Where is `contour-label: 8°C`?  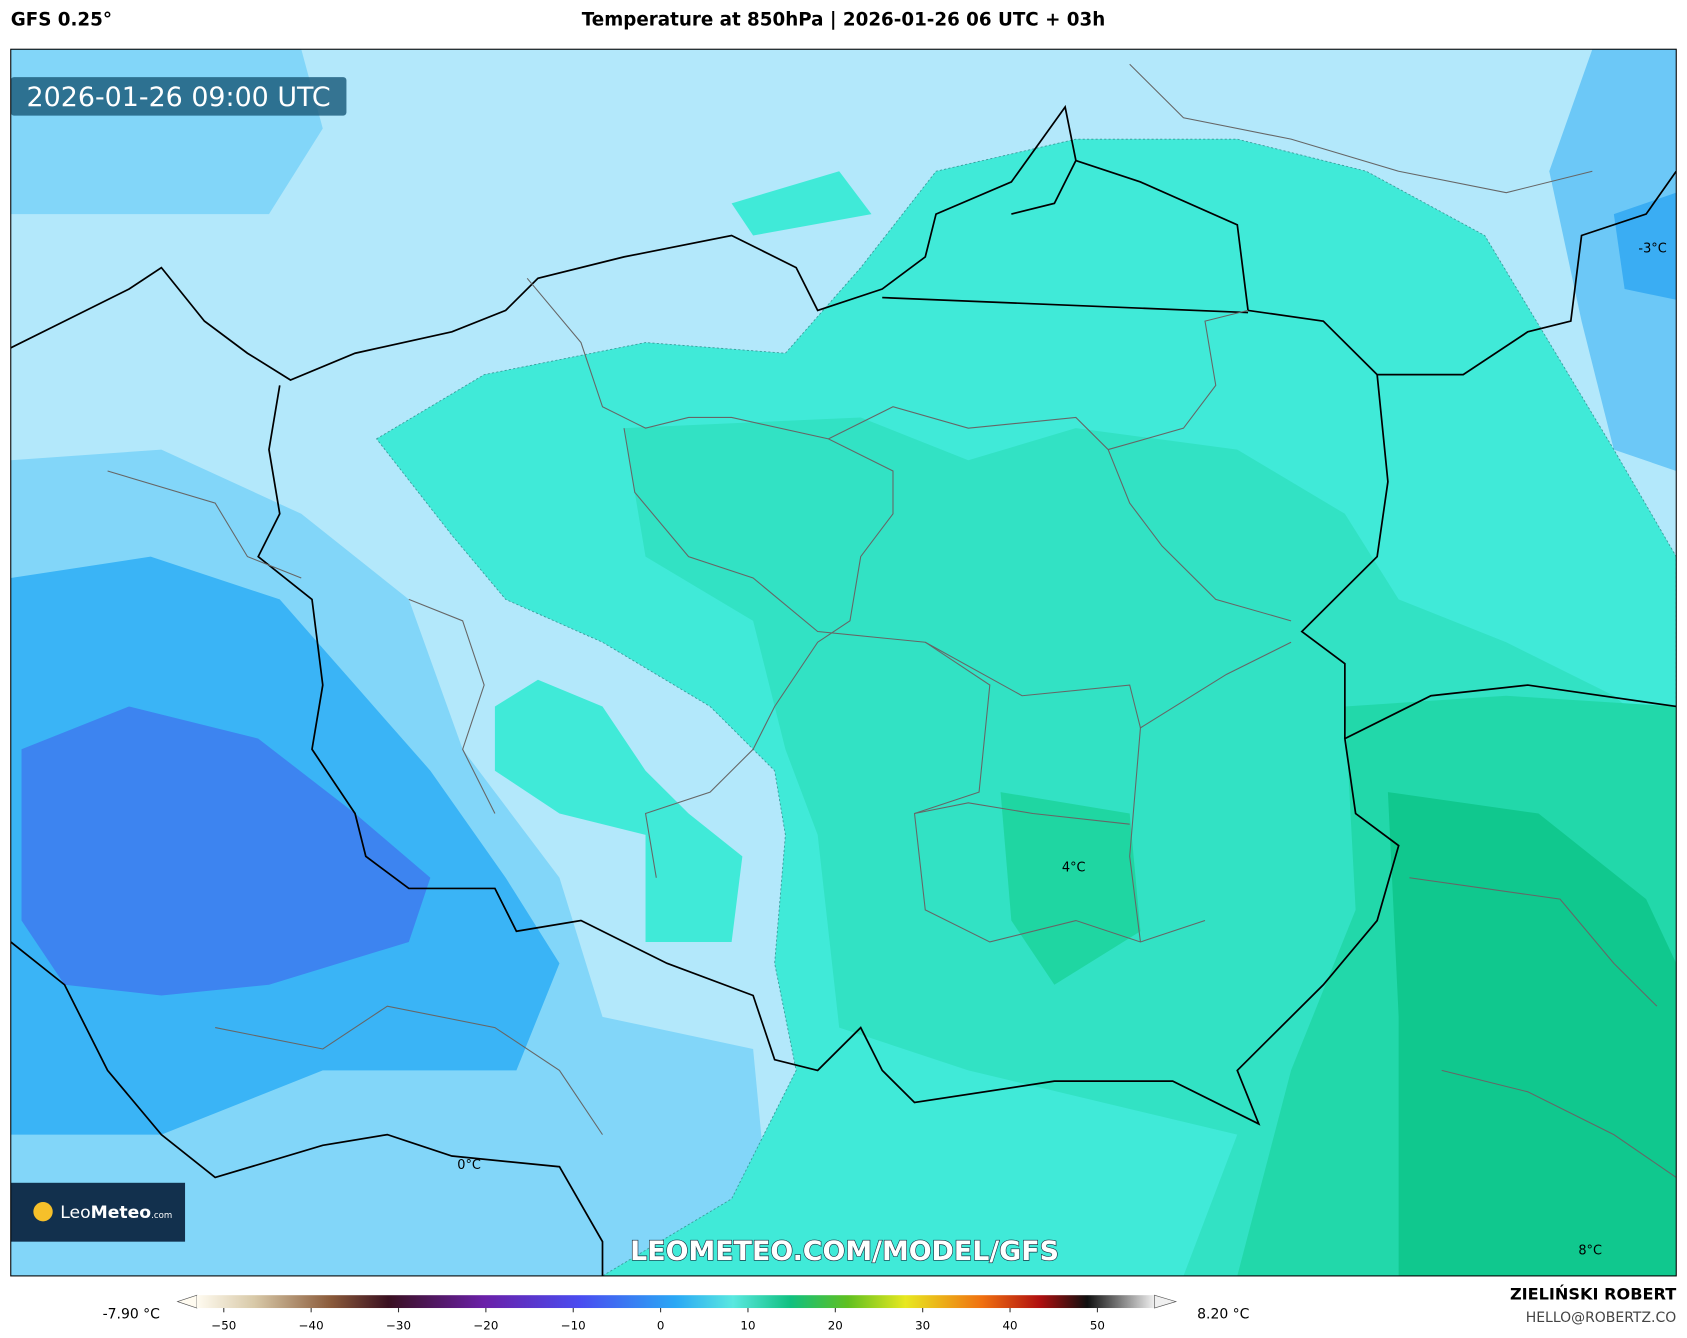
contour-label: 8°C is located at coordinates (1590, 1251).